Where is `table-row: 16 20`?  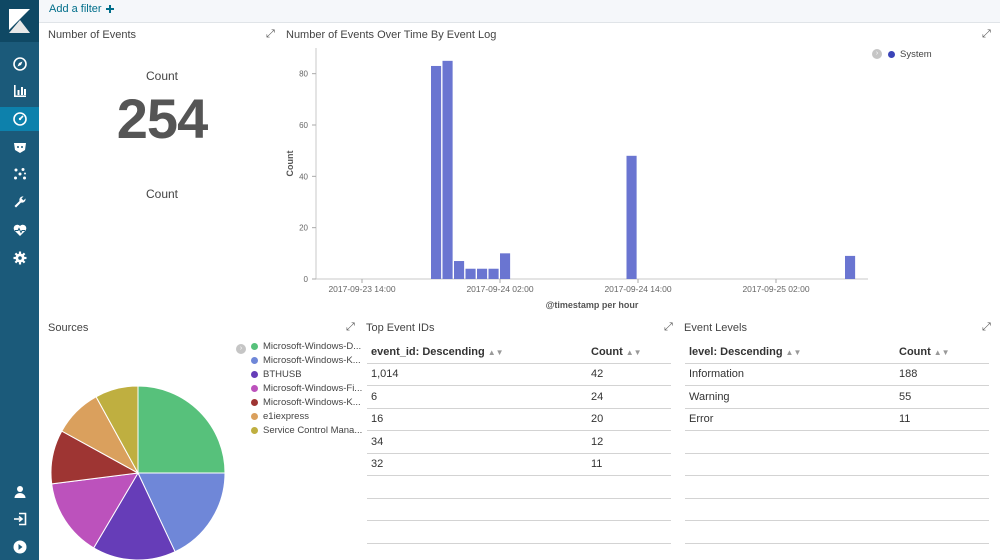
table-row: 16 20 is located at coordinates (519, 419).